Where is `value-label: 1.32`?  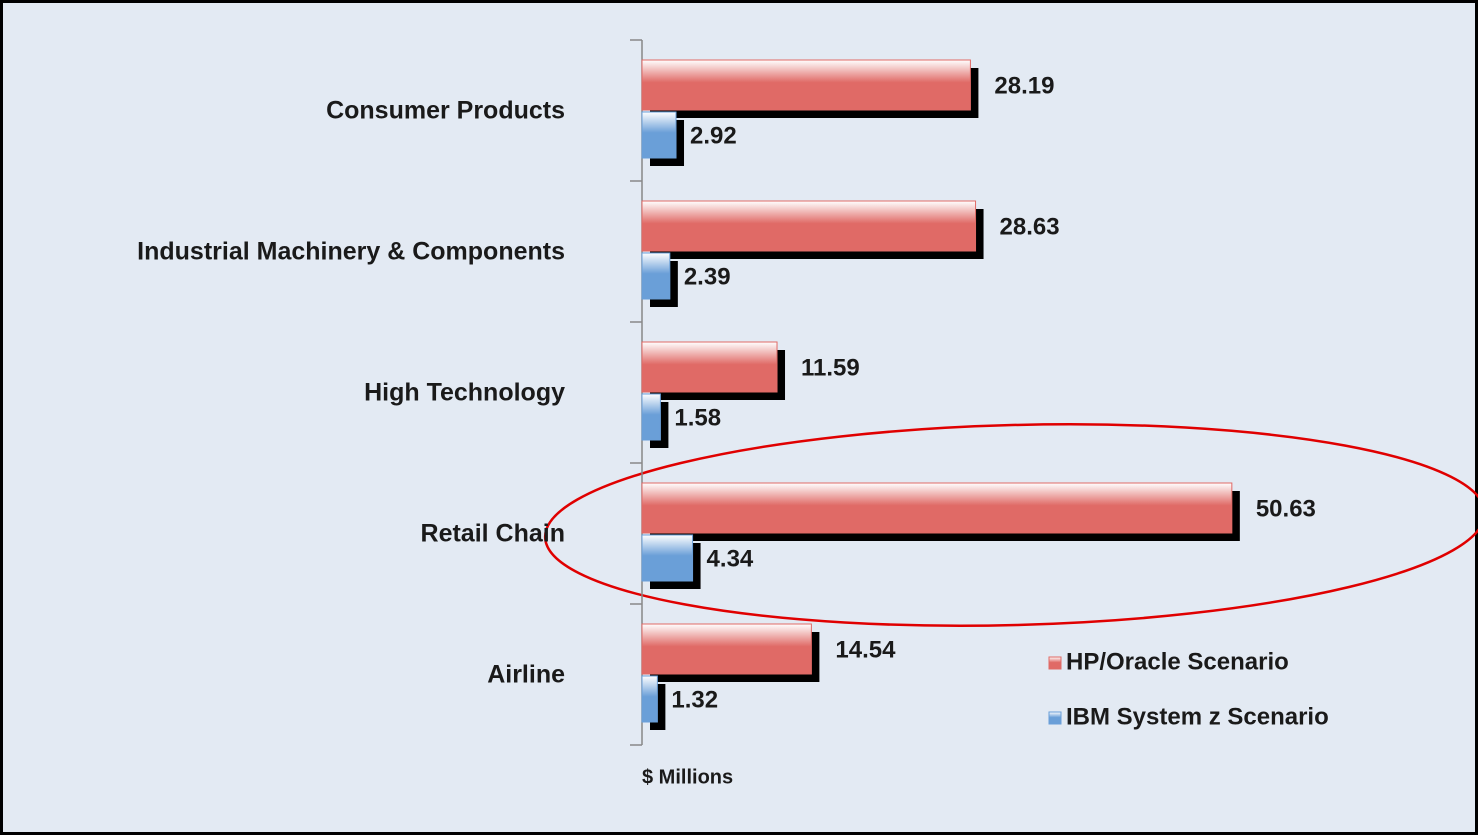 value-label: 1.32 is located at coordinates (694, 699).